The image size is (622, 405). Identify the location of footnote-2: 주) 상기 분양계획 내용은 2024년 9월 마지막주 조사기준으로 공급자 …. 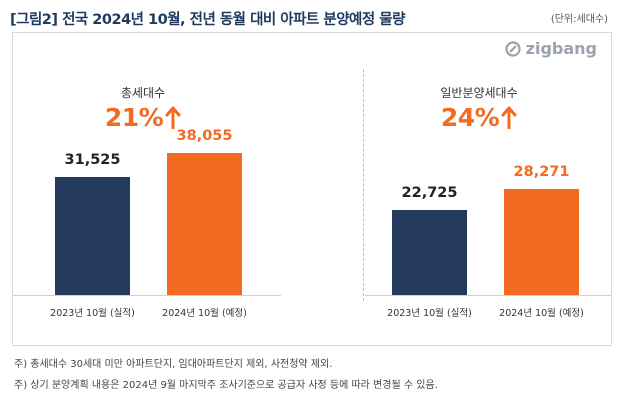
(226, 385).